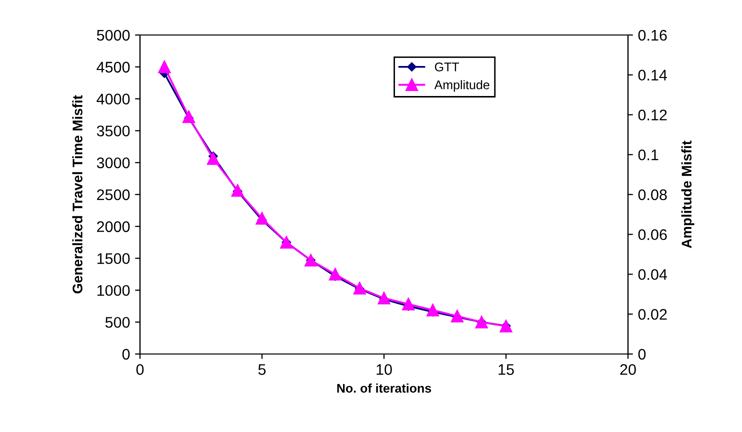 This screenshot has height=432, width=742. I want to click on y-tick-label: 5000, so click(113, 35).